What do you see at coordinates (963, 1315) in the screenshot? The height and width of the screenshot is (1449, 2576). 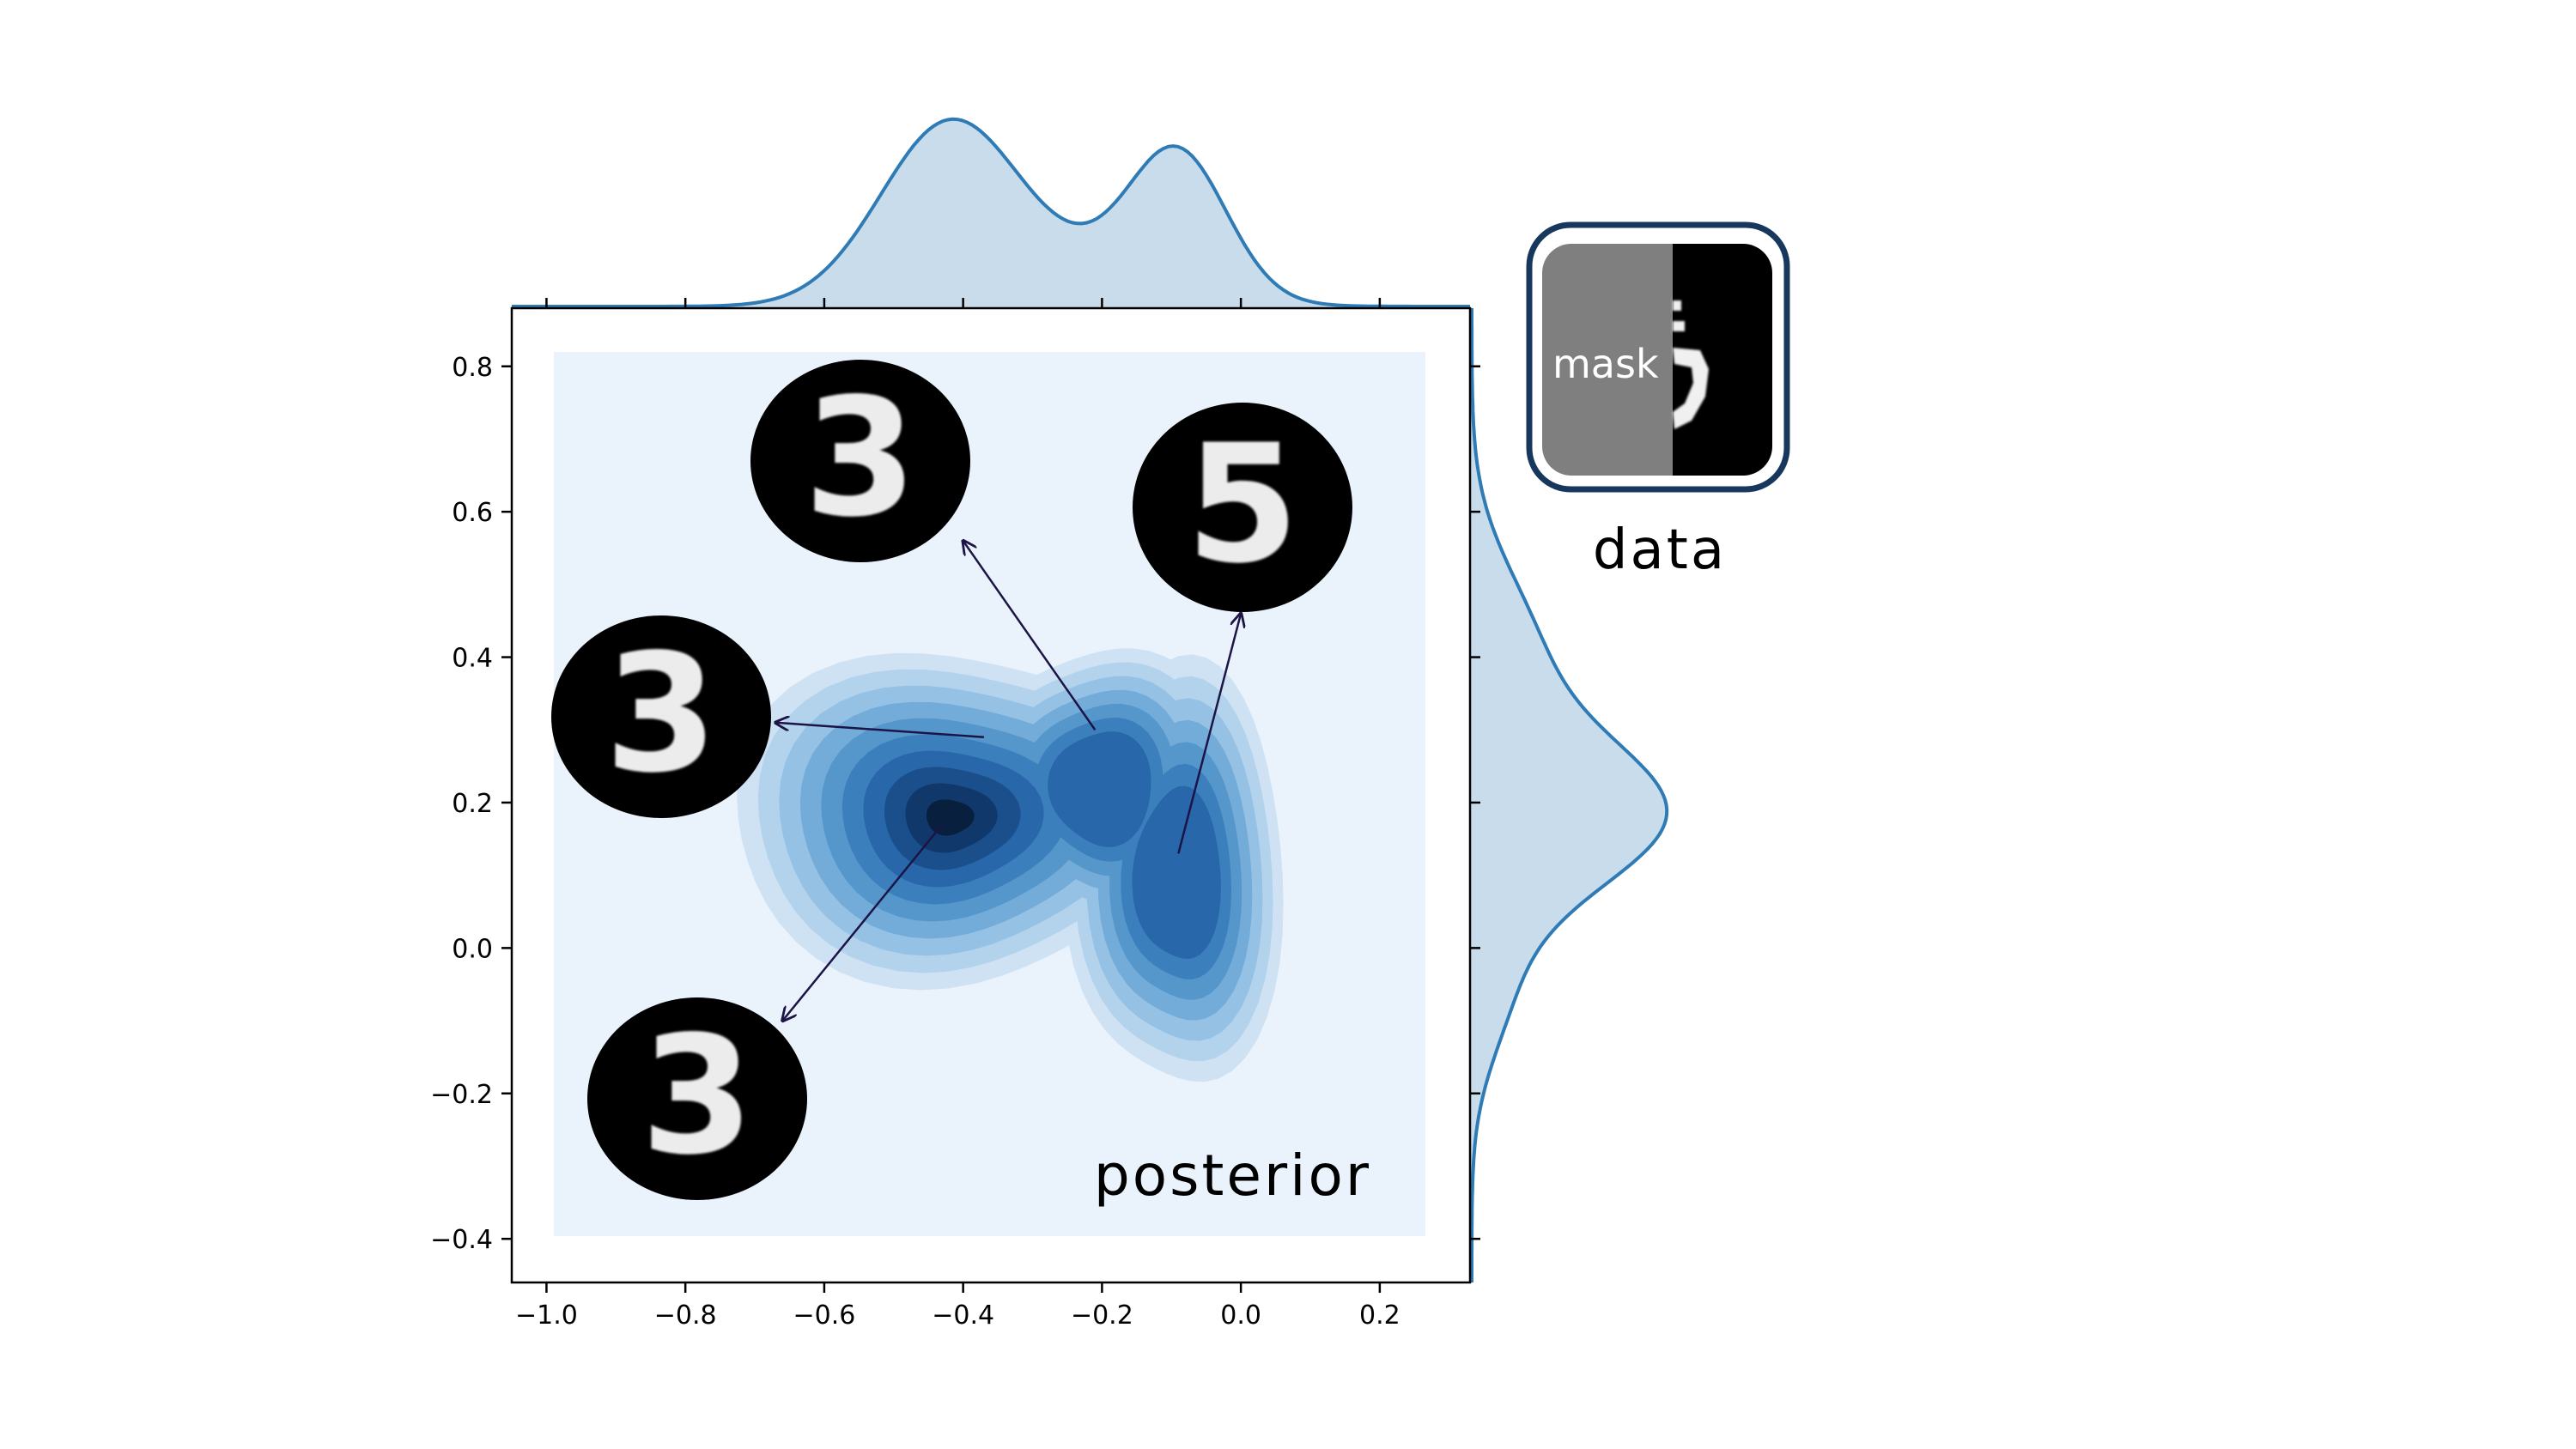 I see `x-tick-label: −0.4` at bounding box center [963, 1315].